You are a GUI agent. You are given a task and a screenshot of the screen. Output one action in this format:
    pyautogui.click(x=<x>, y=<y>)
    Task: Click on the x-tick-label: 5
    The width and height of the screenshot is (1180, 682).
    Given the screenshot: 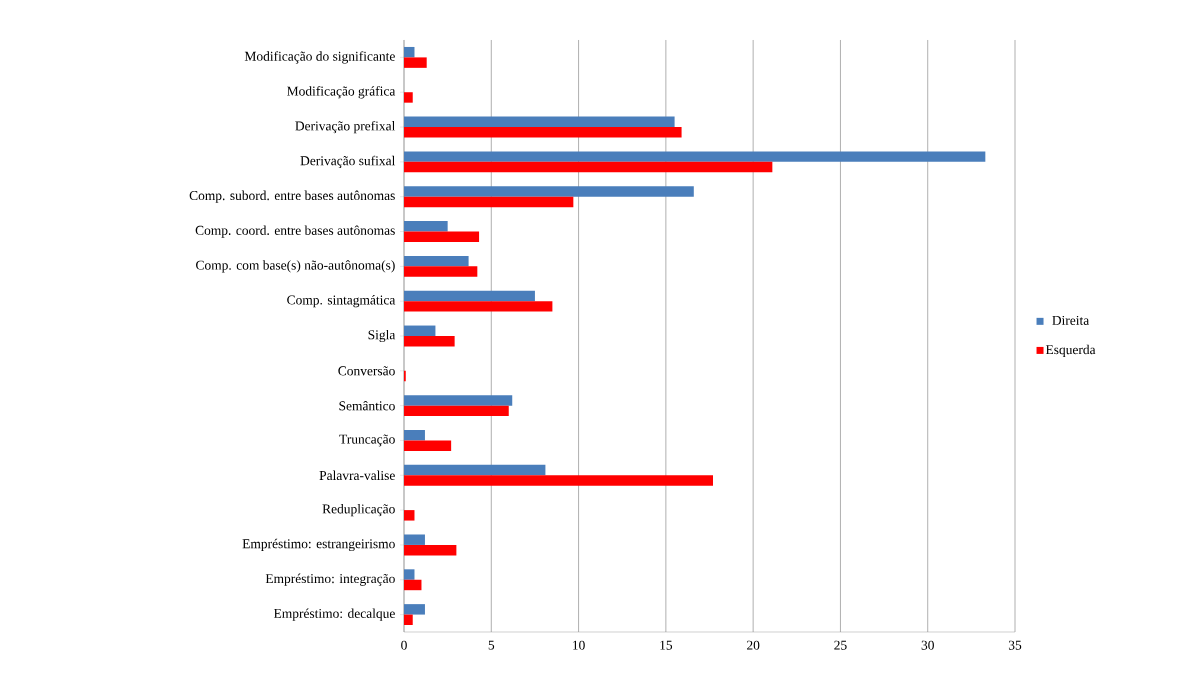 What is the action you would take?
    pyautogui.click(x=491, y=645)
    